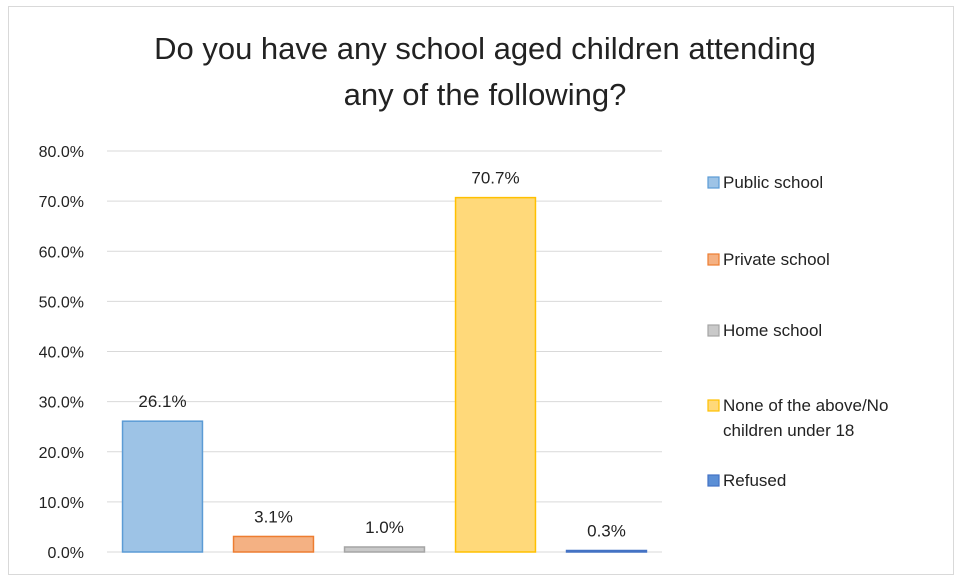 Image resolution: width=958 pixels, height=579 pixels. What do you see at coordinates (61, 252) in the screenshot?
I see `y-tick-label: 60.0%` at bounding box center [61, 252].